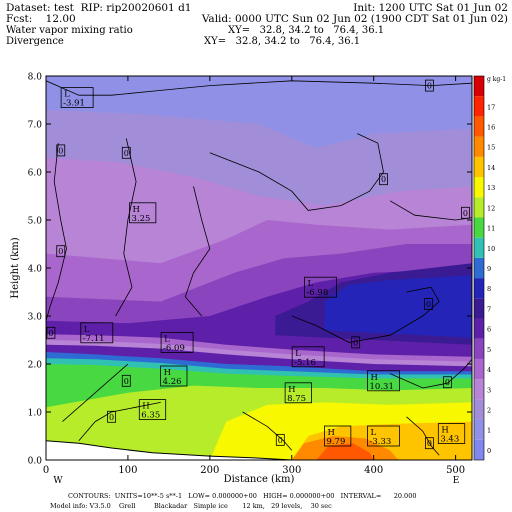 This screenshot has height=512, width=512. Describe the element at coordinates (489, 269) in the screenshot. I see `colorbar-label: 9` at that location.